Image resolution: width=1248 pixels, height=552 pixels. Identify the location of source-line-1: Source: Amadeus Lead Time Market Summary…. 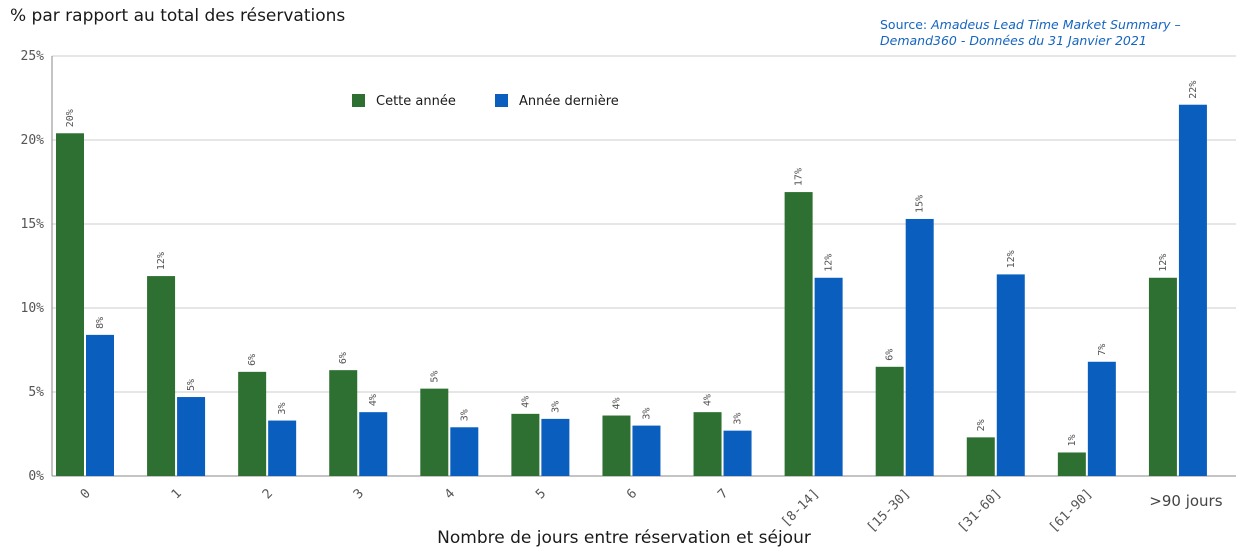
(1030, 25).